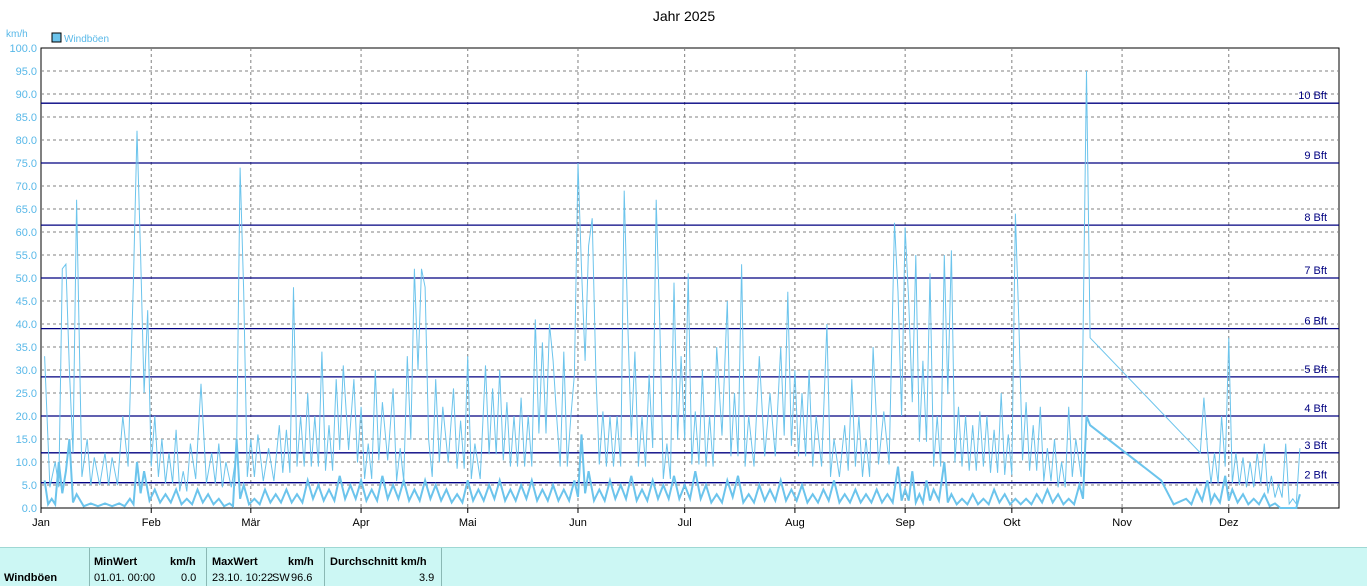 The image size is (1367, 586). I want to click on y-tick-label: 60.0, so click(26, 233).